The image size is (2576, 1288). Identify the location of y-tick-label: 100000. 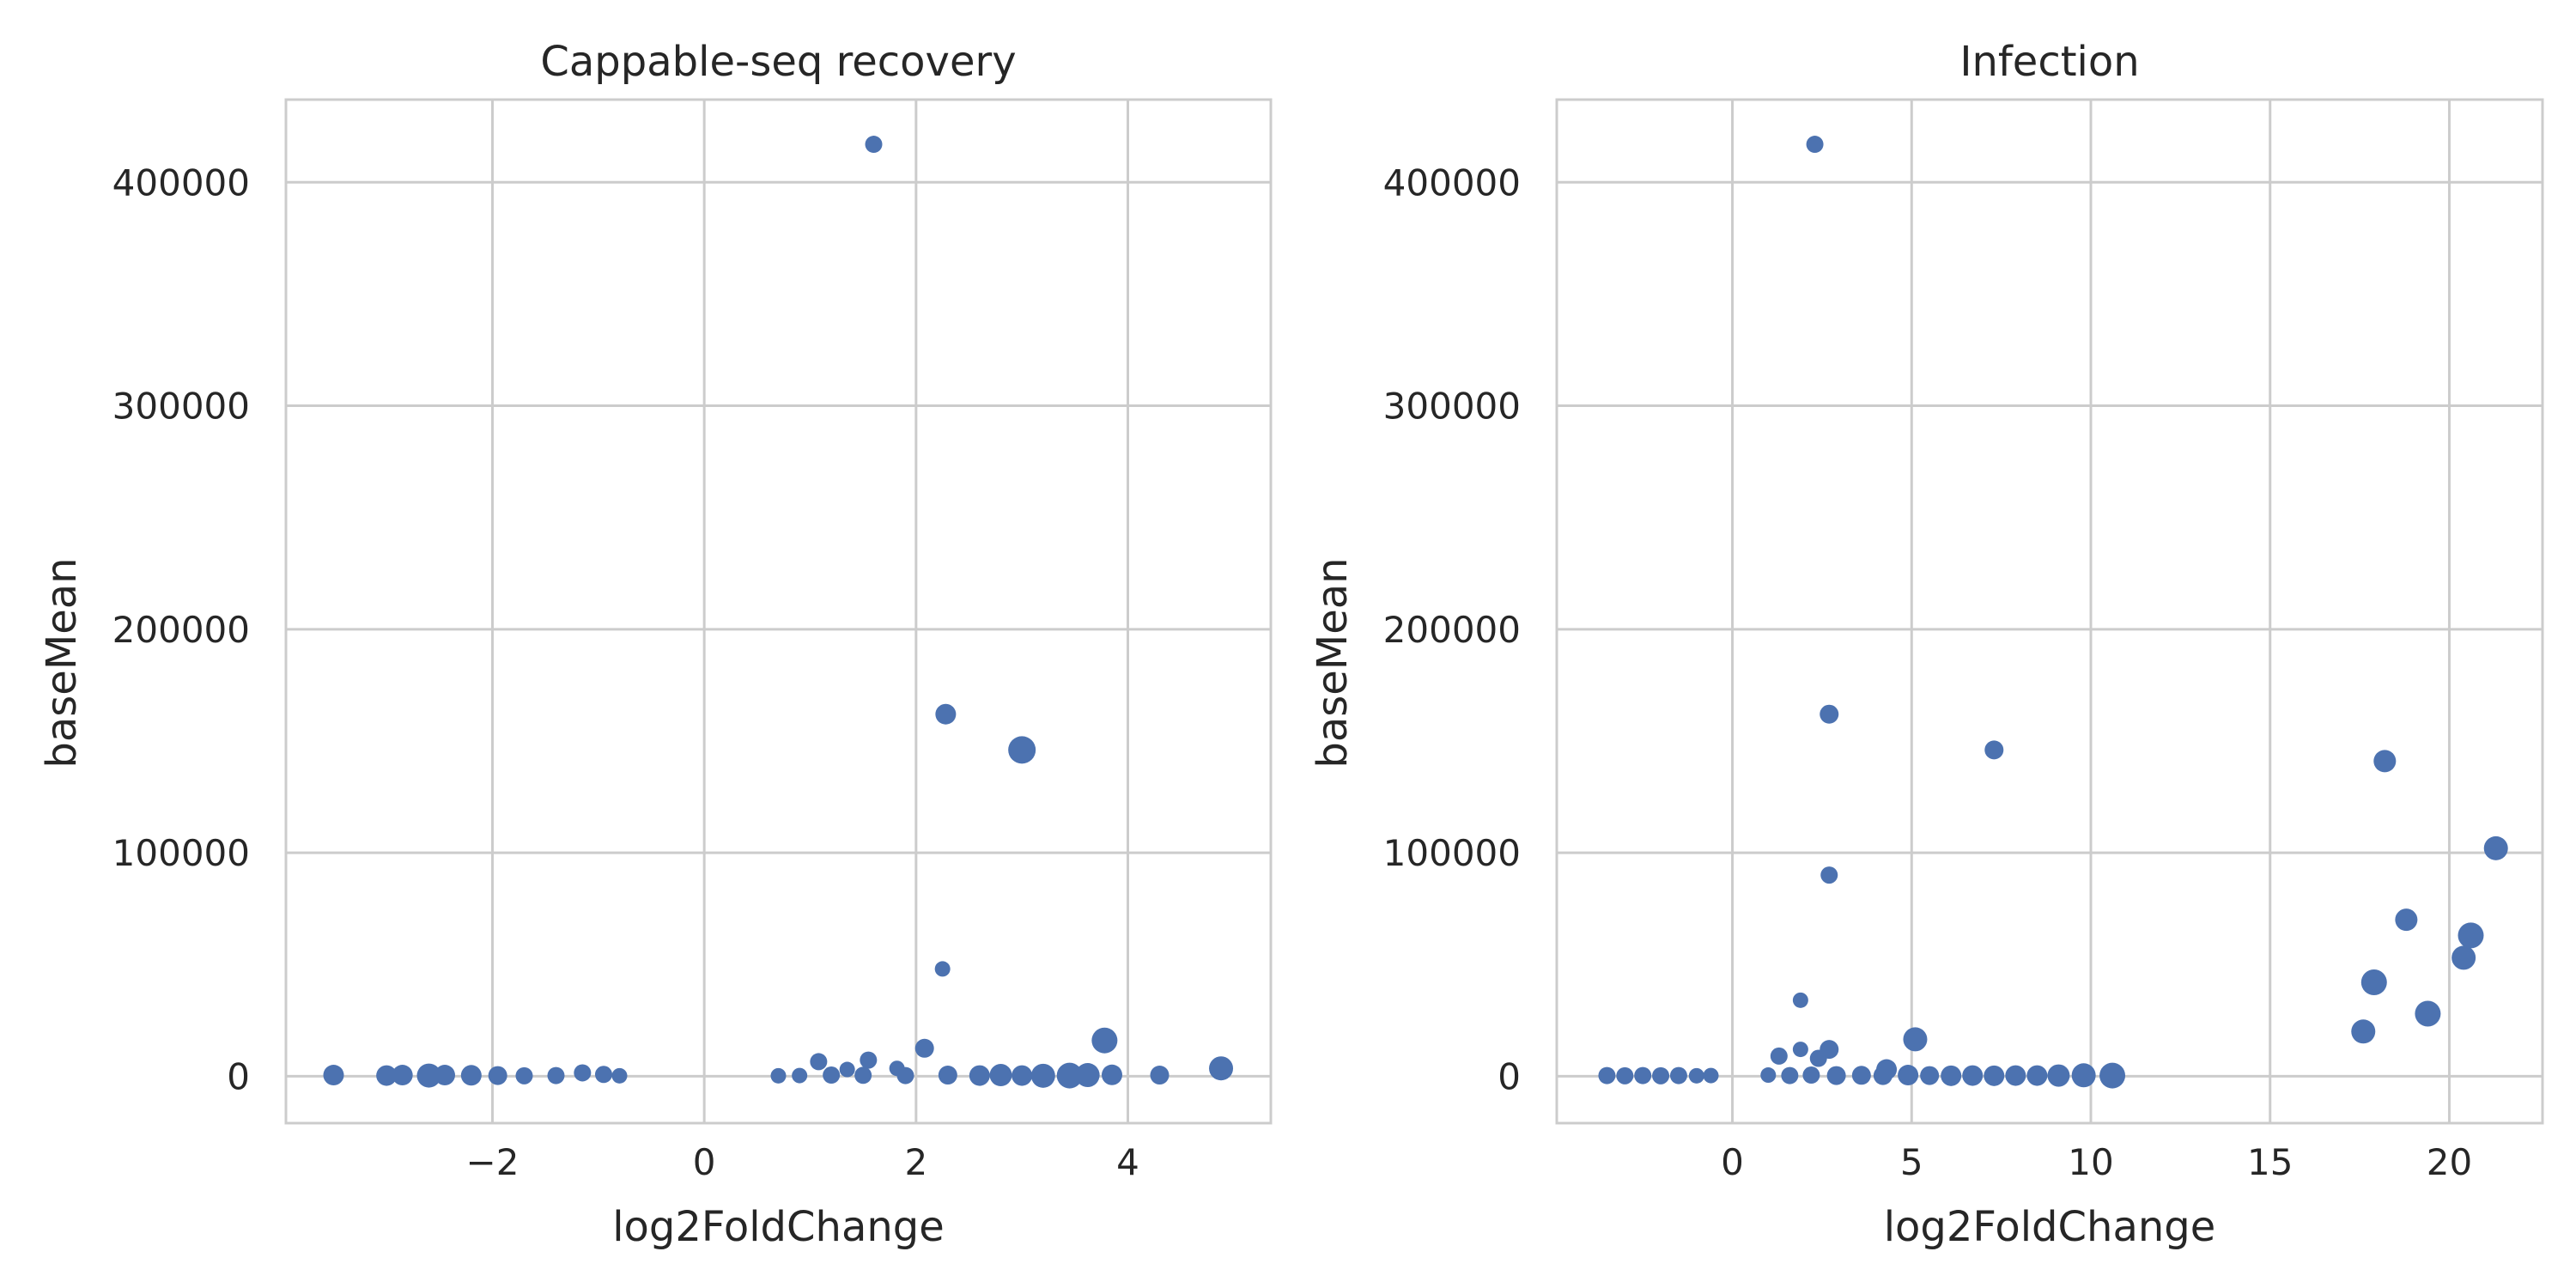
(181, 853).